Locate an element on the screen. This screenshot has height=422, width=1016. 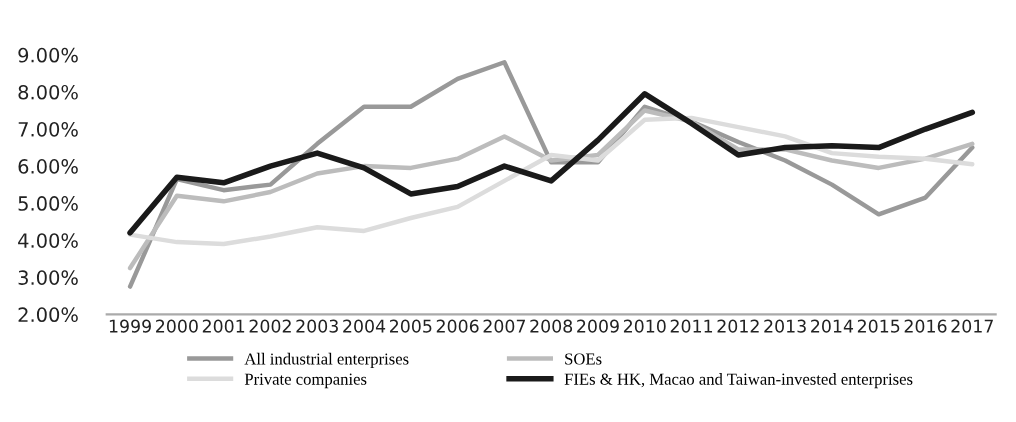
x-tick-label: 2007 is located at coordinates (504, 326).